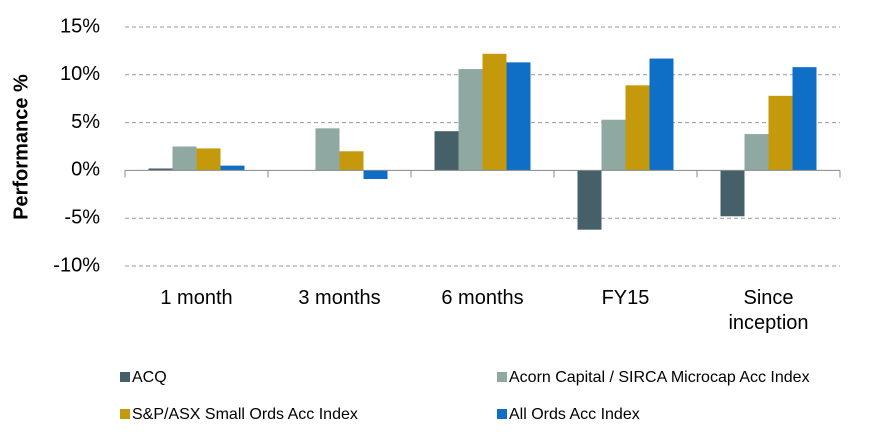 This screenshot has height=440, width=870. What do you see at coordinates (625, 298) in the screenshot?
I see `x-tick-label: FY15` at bounding box center [625, 298].